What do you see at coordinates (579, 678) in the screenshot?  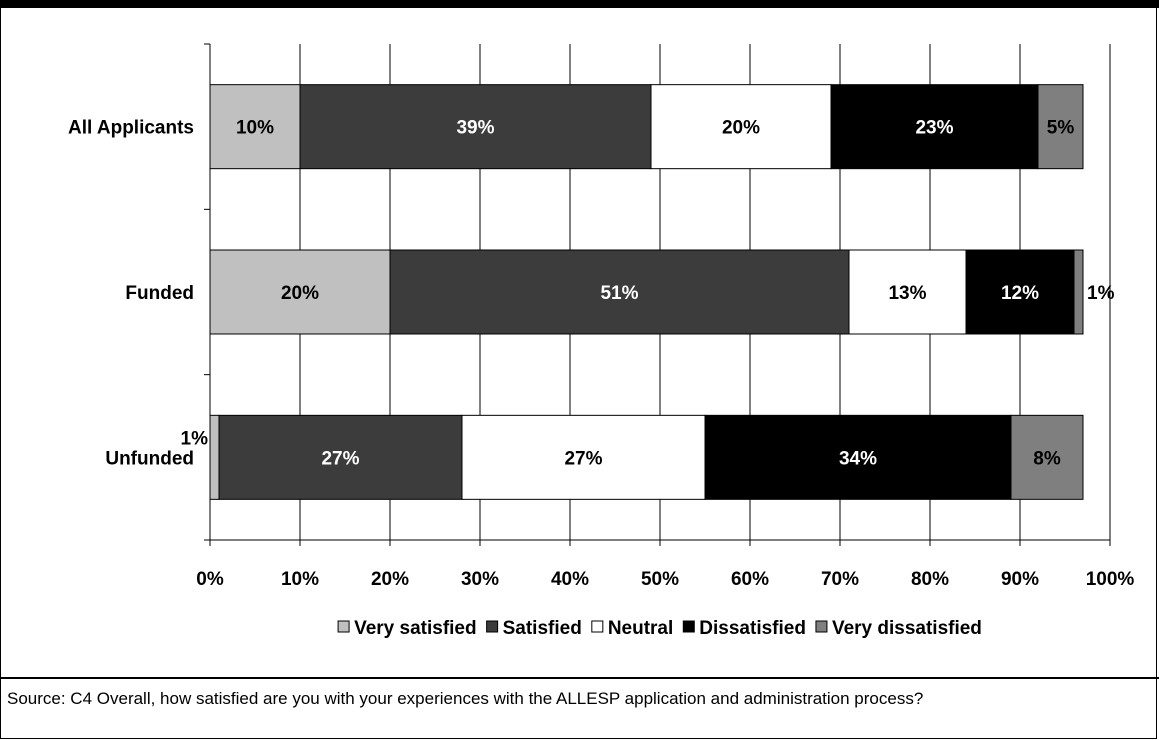 I see `source-divider` at bounding box center [579, 678].